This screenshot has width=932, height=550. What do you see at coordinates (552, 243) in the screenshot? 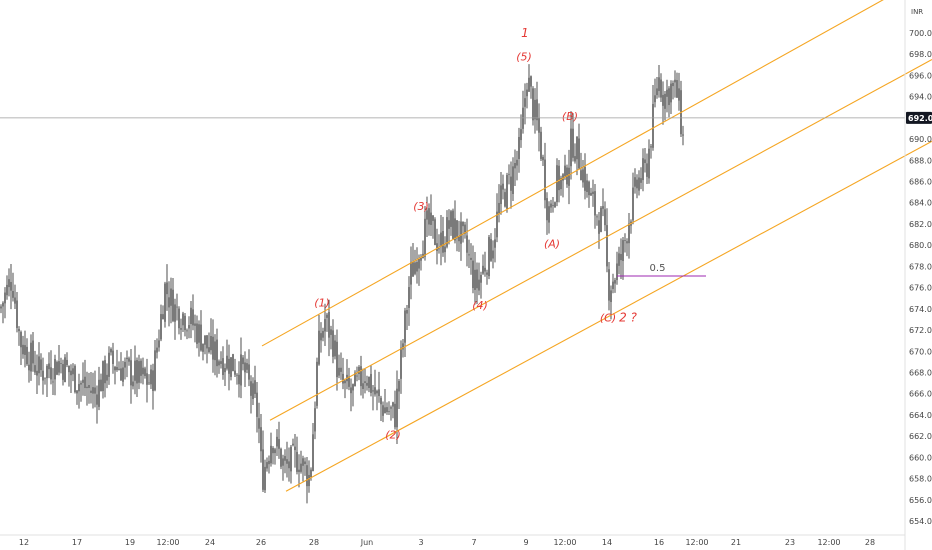
I see `wave-label: (A)` at bounding box center [552, 243].